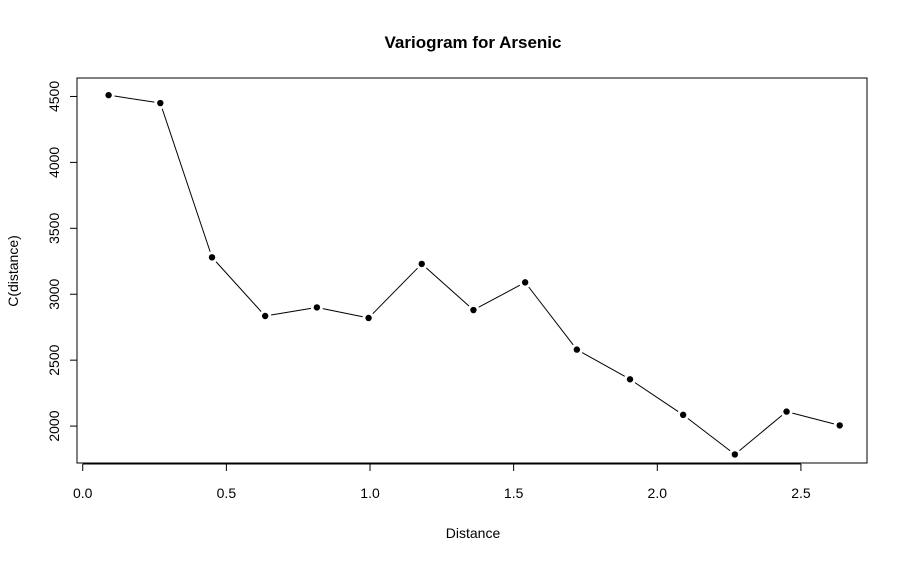 This screenshot has width=909, height=562. What do you see at coordinates (442, 482) in the screenshot?
I see `x-axis: 0.0 0.5 1.0 1.5 2.0 2.5` at bounding box center [442, 482].